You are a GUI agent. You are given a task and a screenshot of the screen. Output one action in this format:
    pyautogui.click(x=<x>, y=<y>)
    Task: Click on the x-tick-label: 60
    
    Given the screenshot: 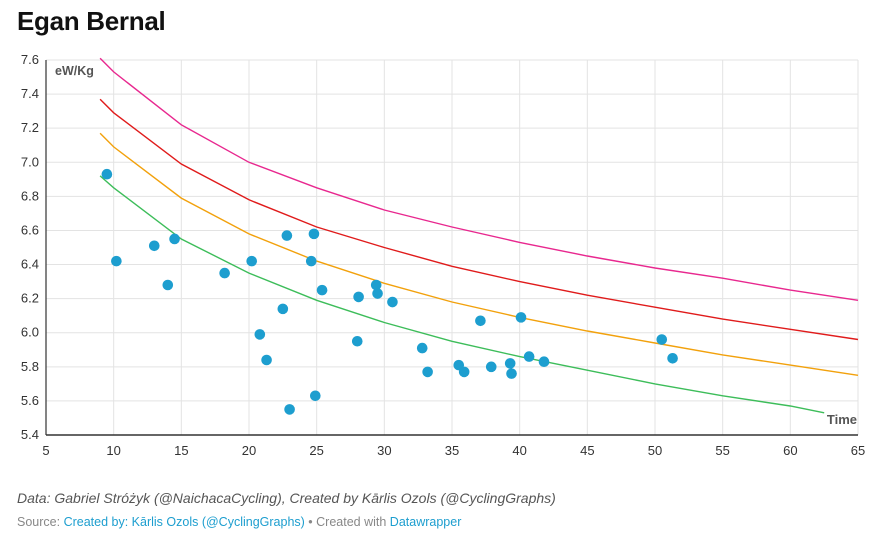 What is the action you would take?
    pyautogui.click(x=790, y=450)
    